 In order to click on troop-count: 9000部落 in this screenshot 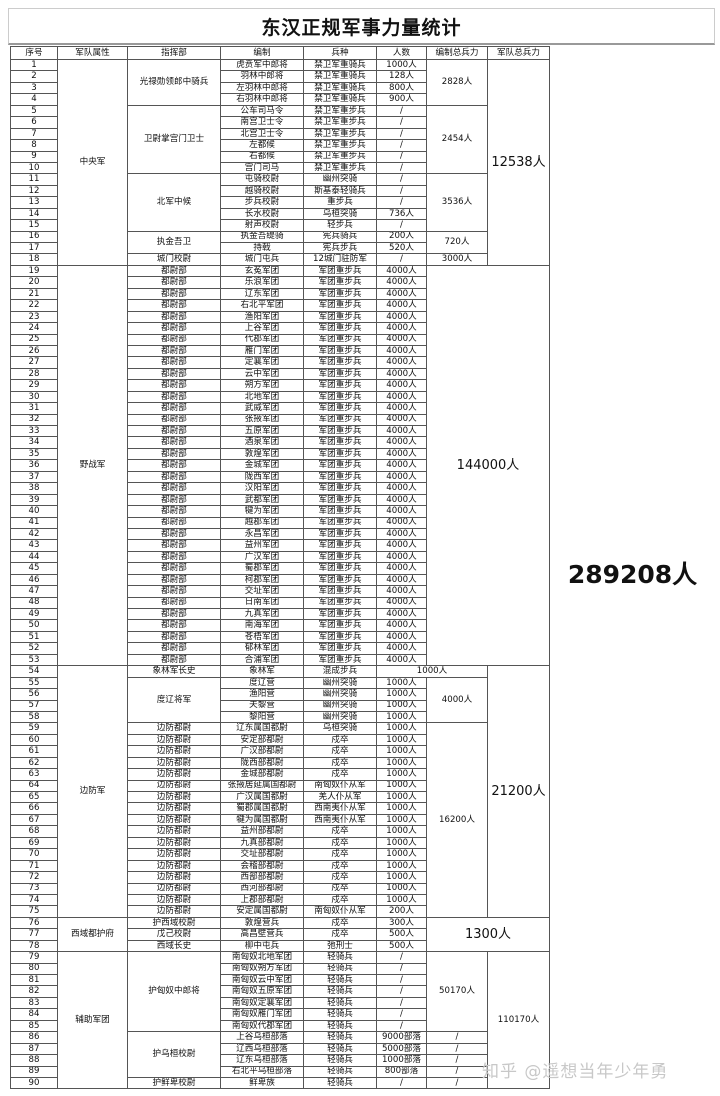, I will do `click(401, 1037)`.